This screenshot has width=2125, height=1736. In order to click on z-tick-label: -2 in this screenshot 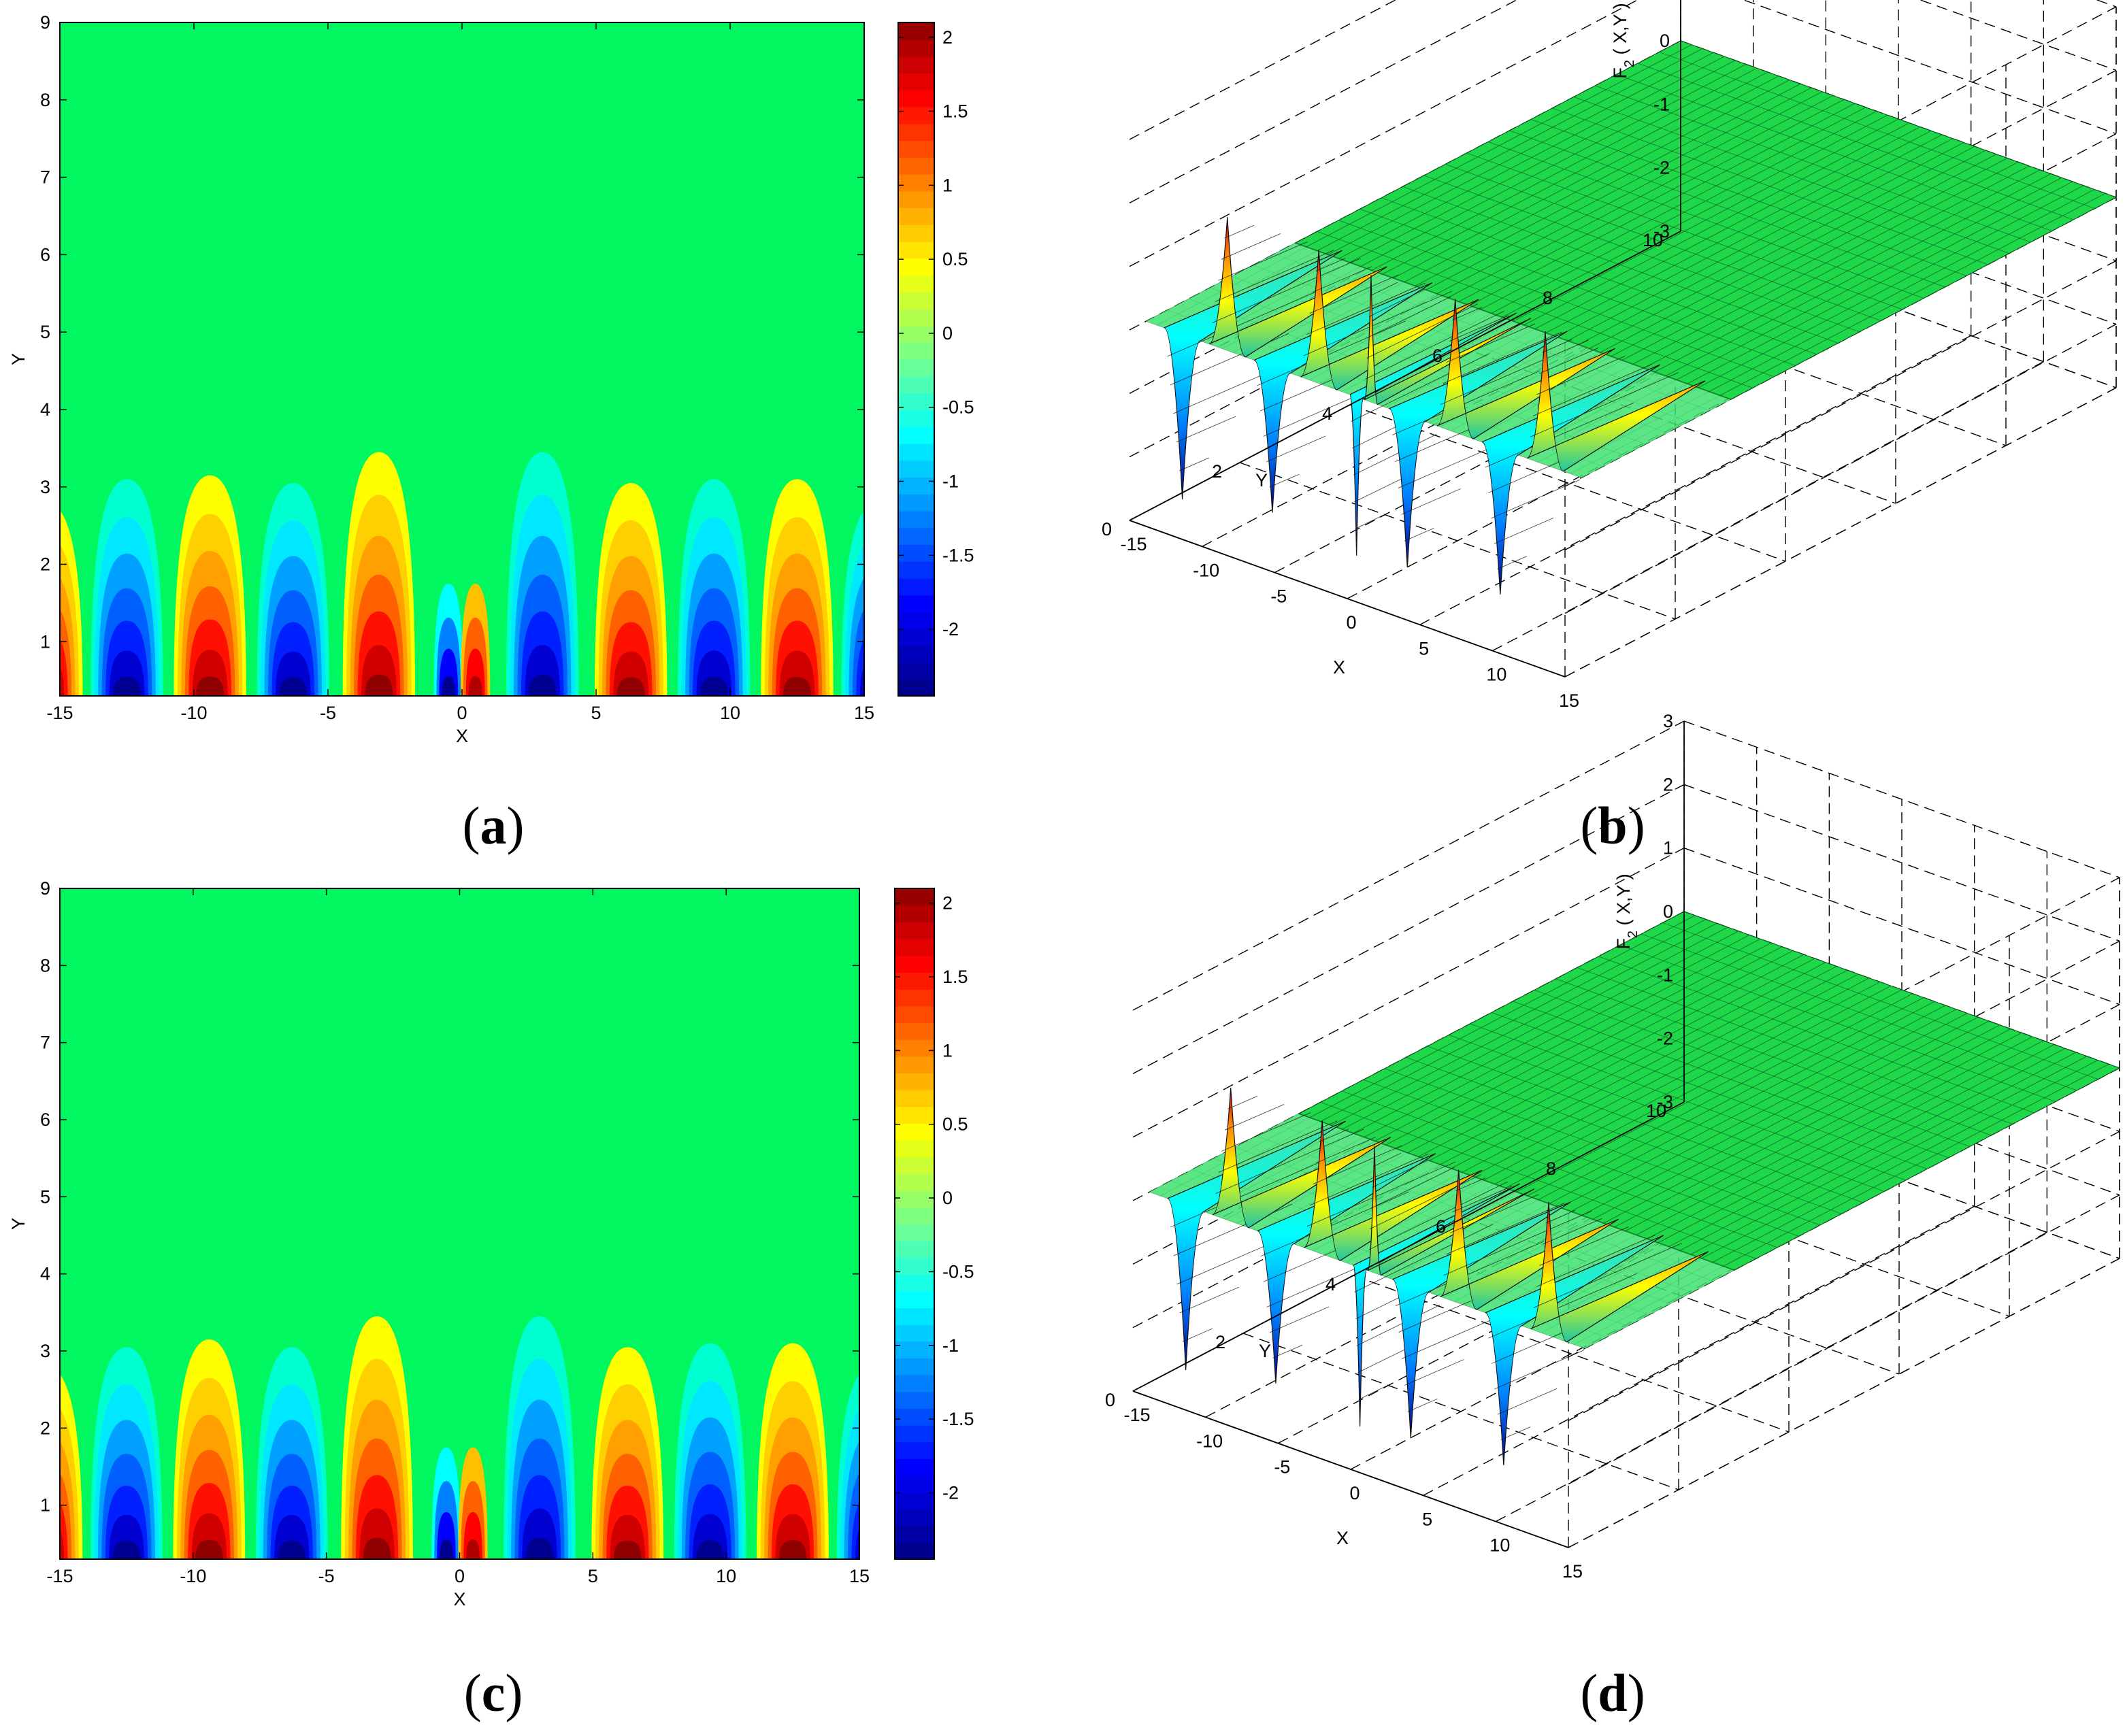, I will do `click(1661, 168)`.